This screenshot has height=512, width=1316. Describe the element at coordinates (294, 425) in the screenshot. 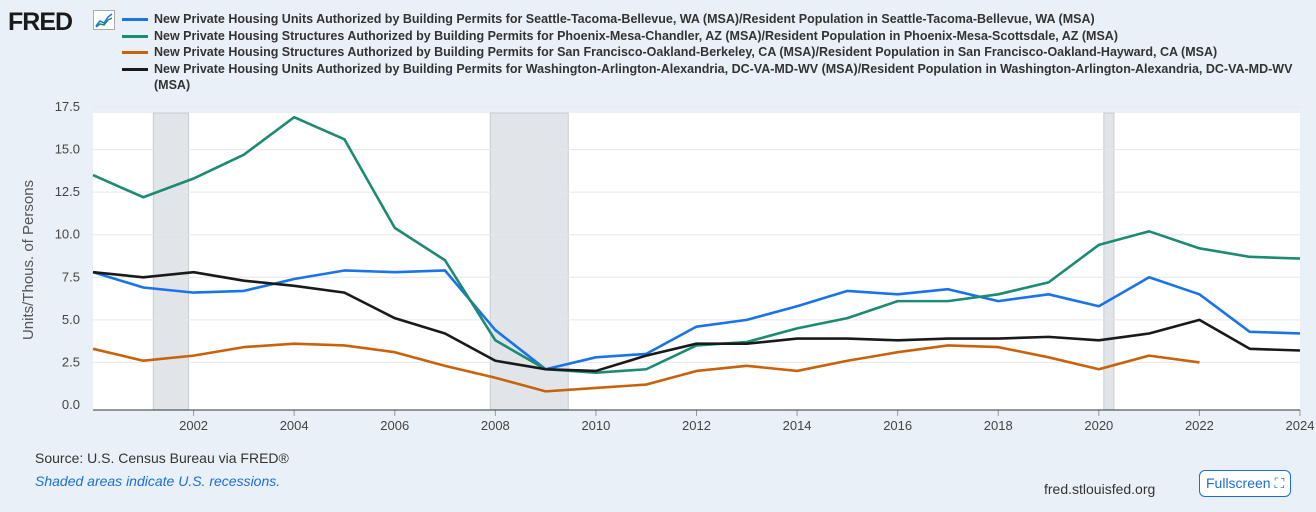

I see `x-tick-label: 2004` at that location.